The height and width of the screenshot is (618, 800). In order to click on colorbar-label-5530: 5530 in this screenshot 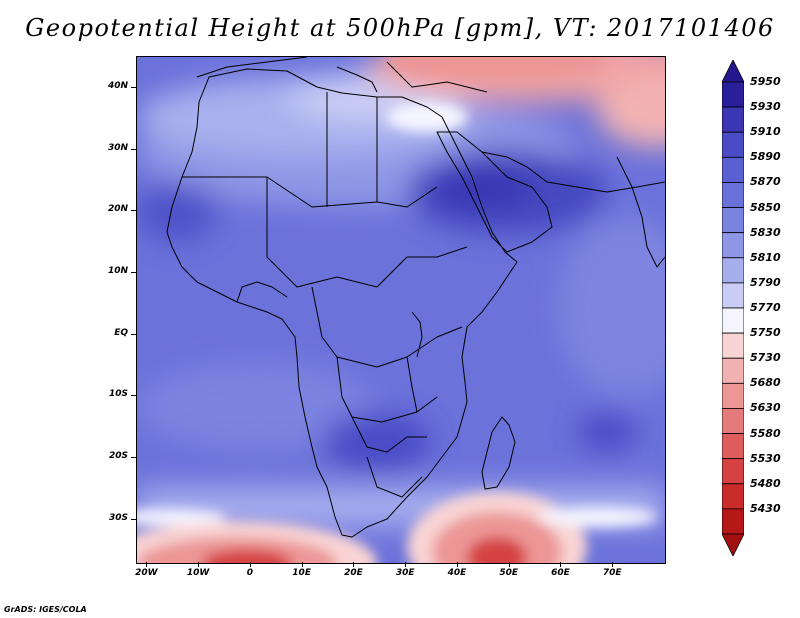, I will do `click(765, 458)`.